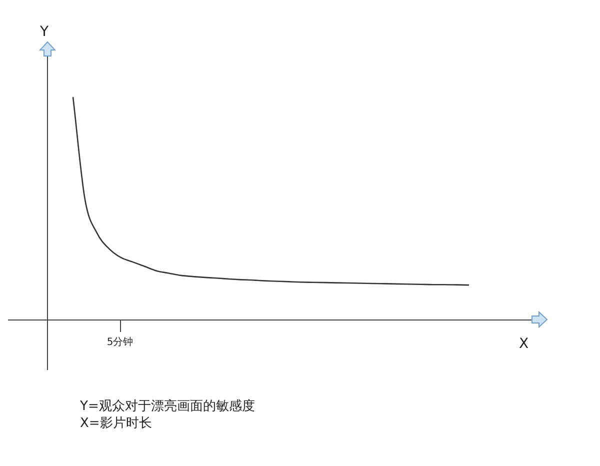 Image resolution: width=600 pixels, height=466 pixels. I want to click on text: 5分钟, so click(120, 342).